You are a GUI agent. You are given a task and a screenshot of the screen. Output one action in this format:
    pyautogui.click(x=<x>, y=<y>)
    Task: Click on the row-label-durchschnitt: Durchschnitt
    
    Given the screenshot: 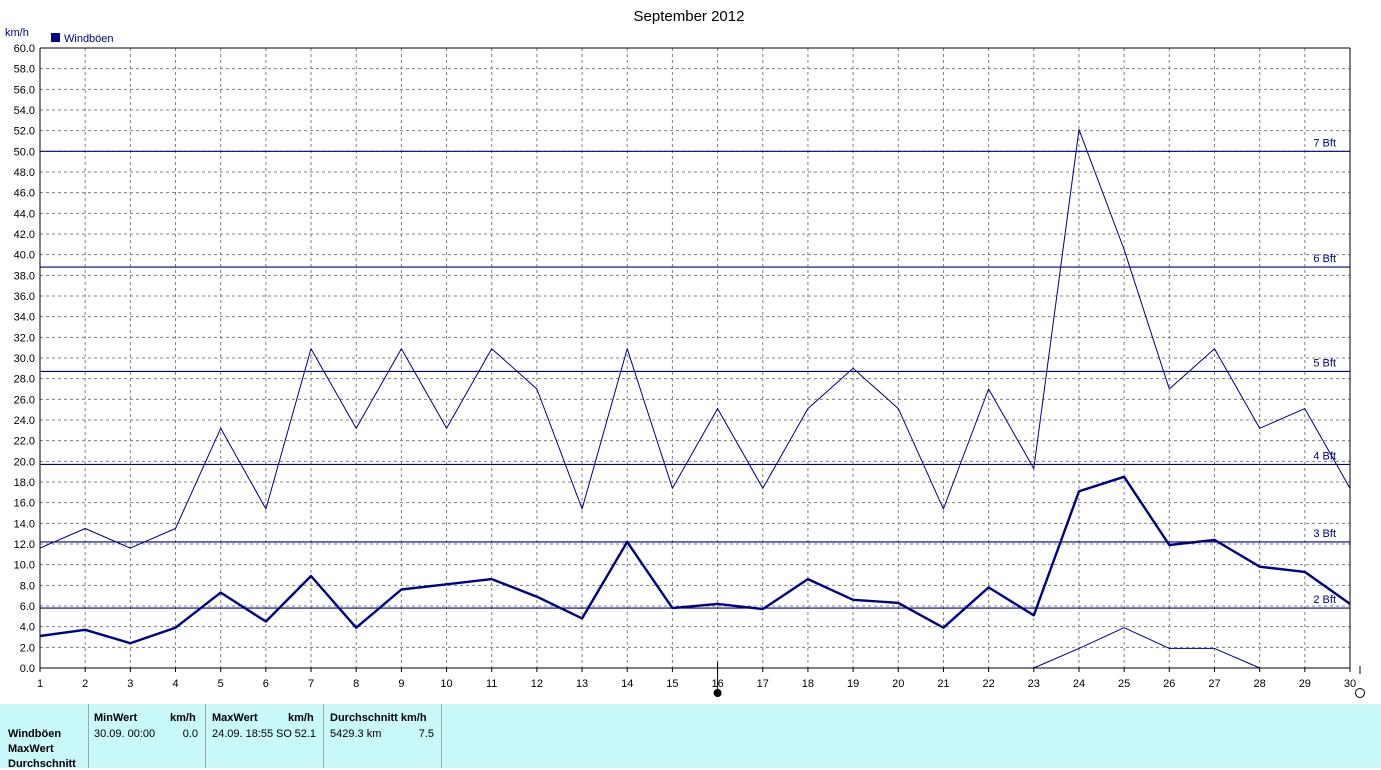 What is the action you would take?
    pyautogui.click(x=42, y=764)
    